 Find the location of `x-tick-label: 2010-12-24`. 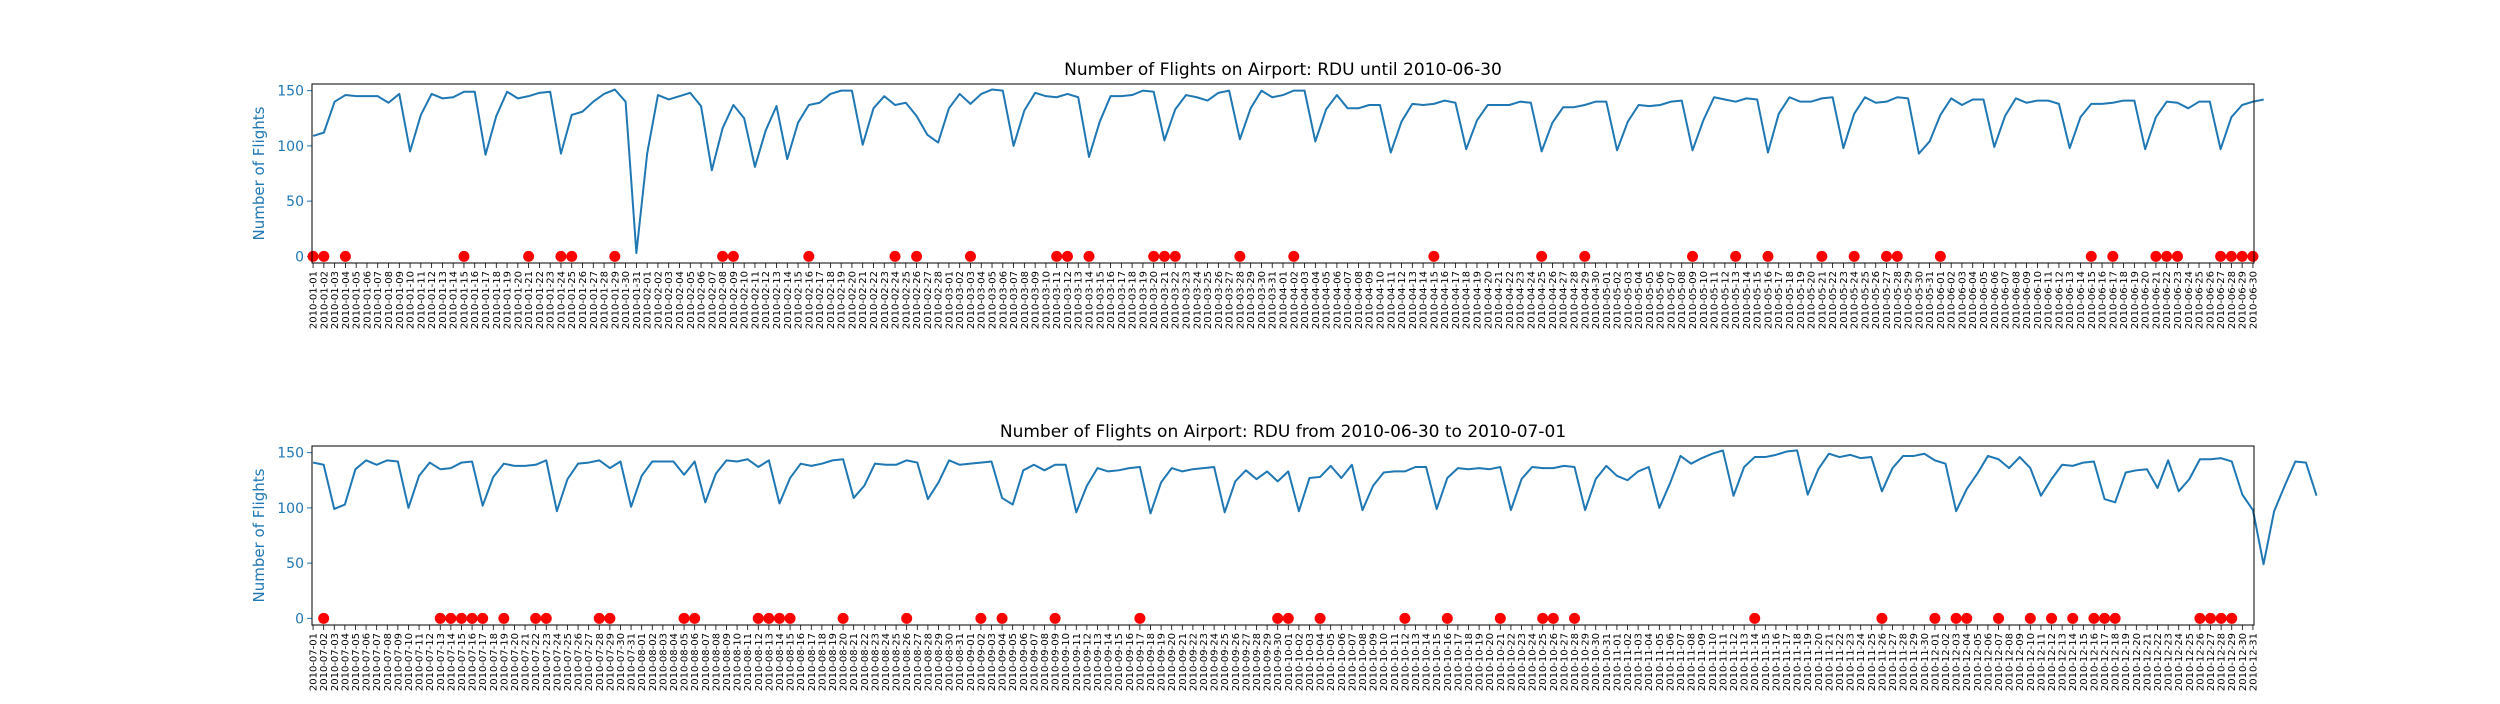

x-tick-label: 2010-12-24 is located at coordinates (2179, 662).